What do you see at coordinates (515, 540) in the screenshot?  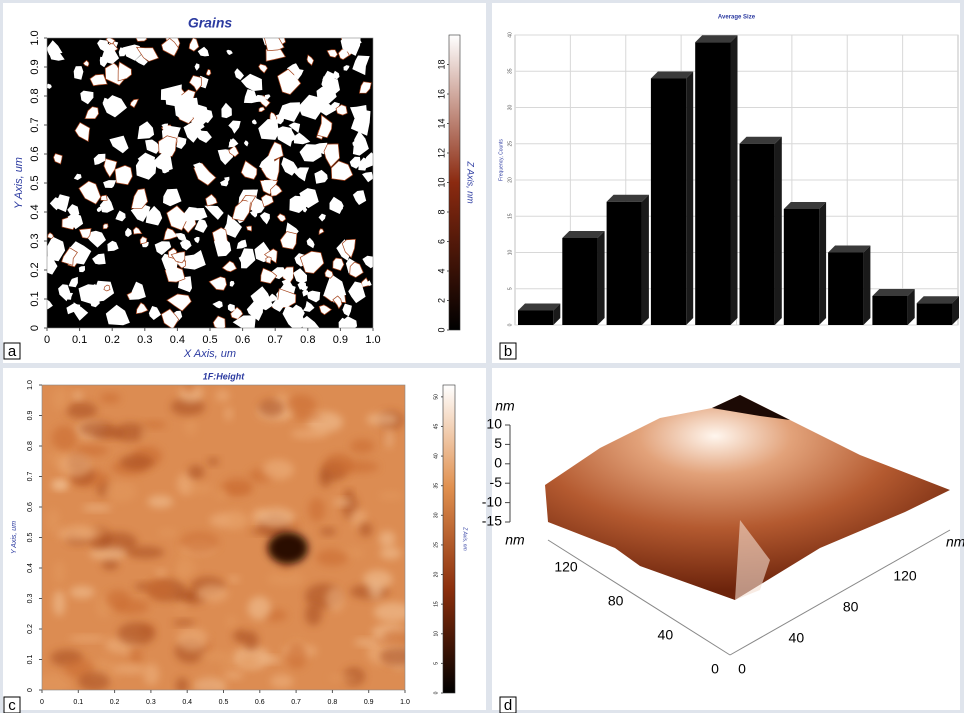 I see `x-axis-label: nm` at bounding box center [515, 540].